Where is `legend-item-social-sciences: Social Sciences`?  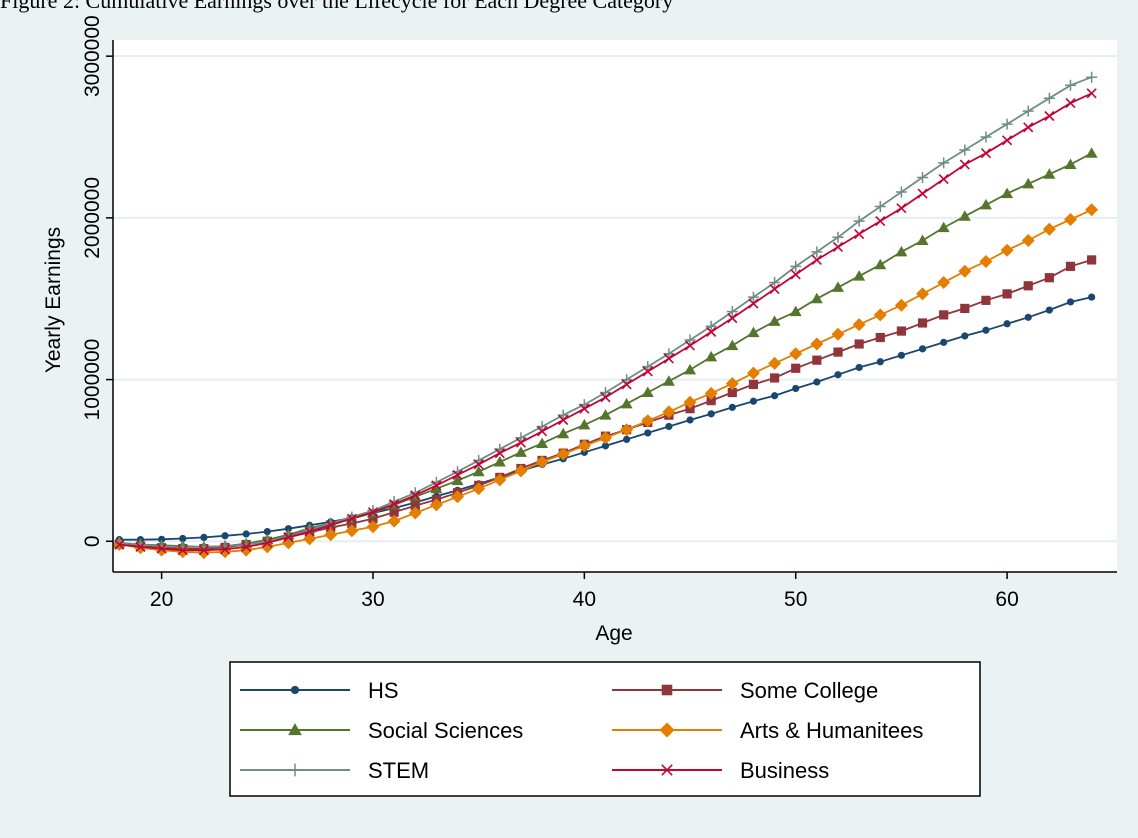
legend-item-social-sciences: Social Sciences is located at coordinates (381, 730).